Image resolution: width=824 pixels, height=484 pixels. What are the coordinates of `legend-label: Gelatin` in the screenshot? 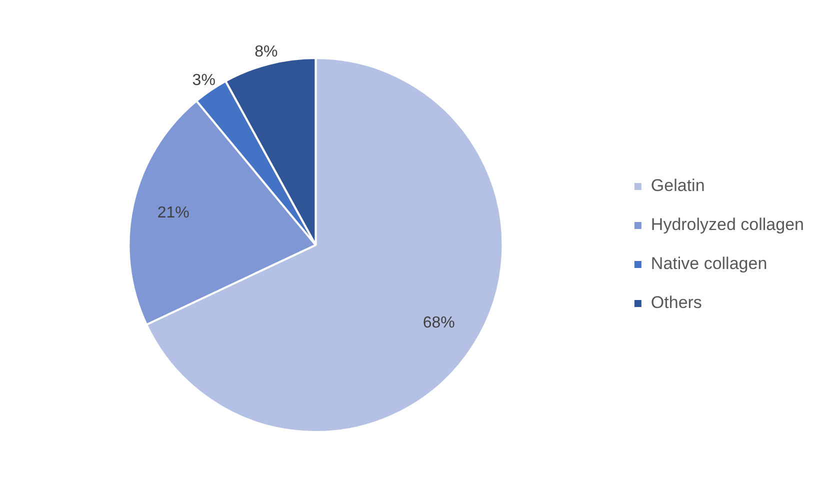 It's located at (677, 186).